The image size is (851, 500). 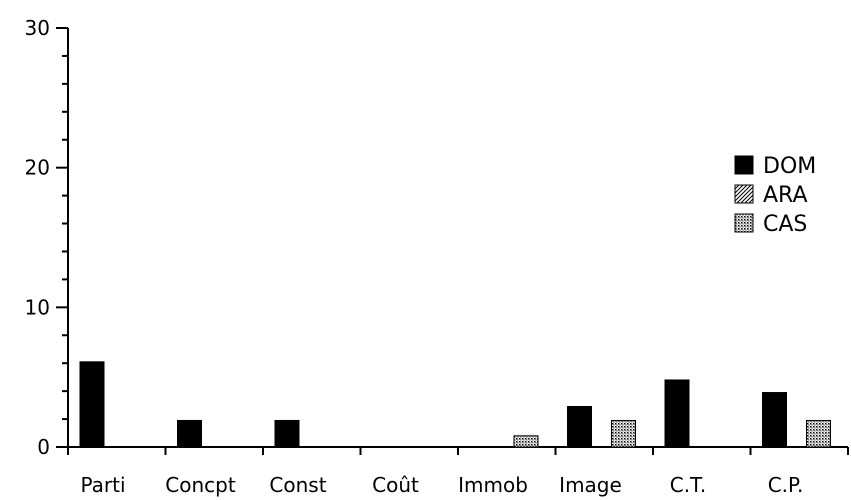 What do you see at coordinates (688, 485) in the screenshot?
I see `x-tick-label: C.T.` at bounding box center [688, 485].